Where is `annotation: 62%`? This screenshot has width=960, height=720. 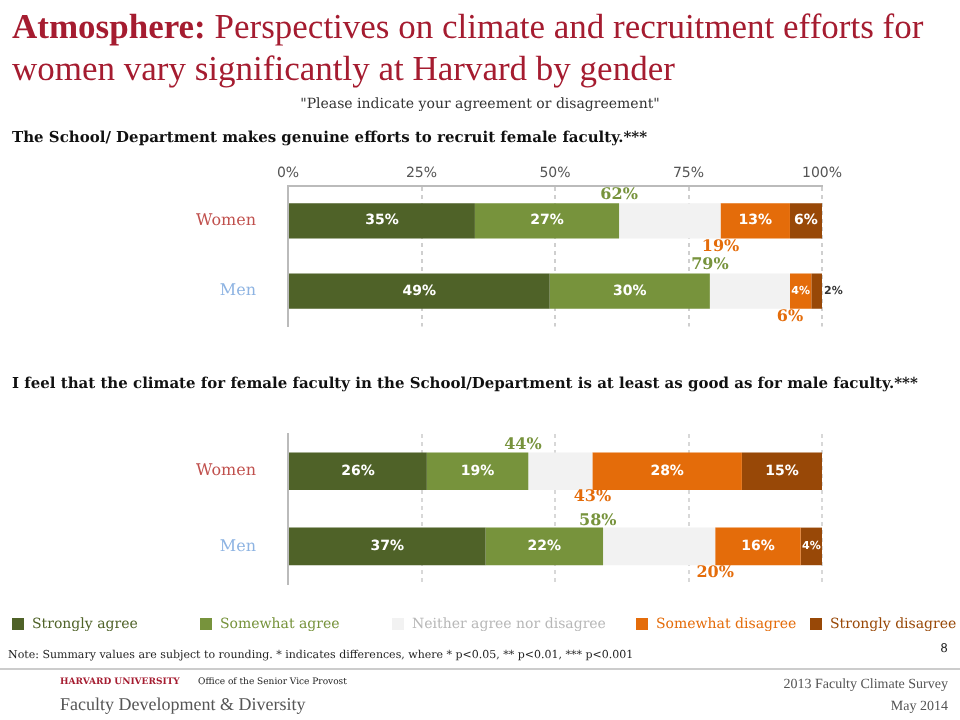 annotation: 62% is located at coordinates (619, 192).